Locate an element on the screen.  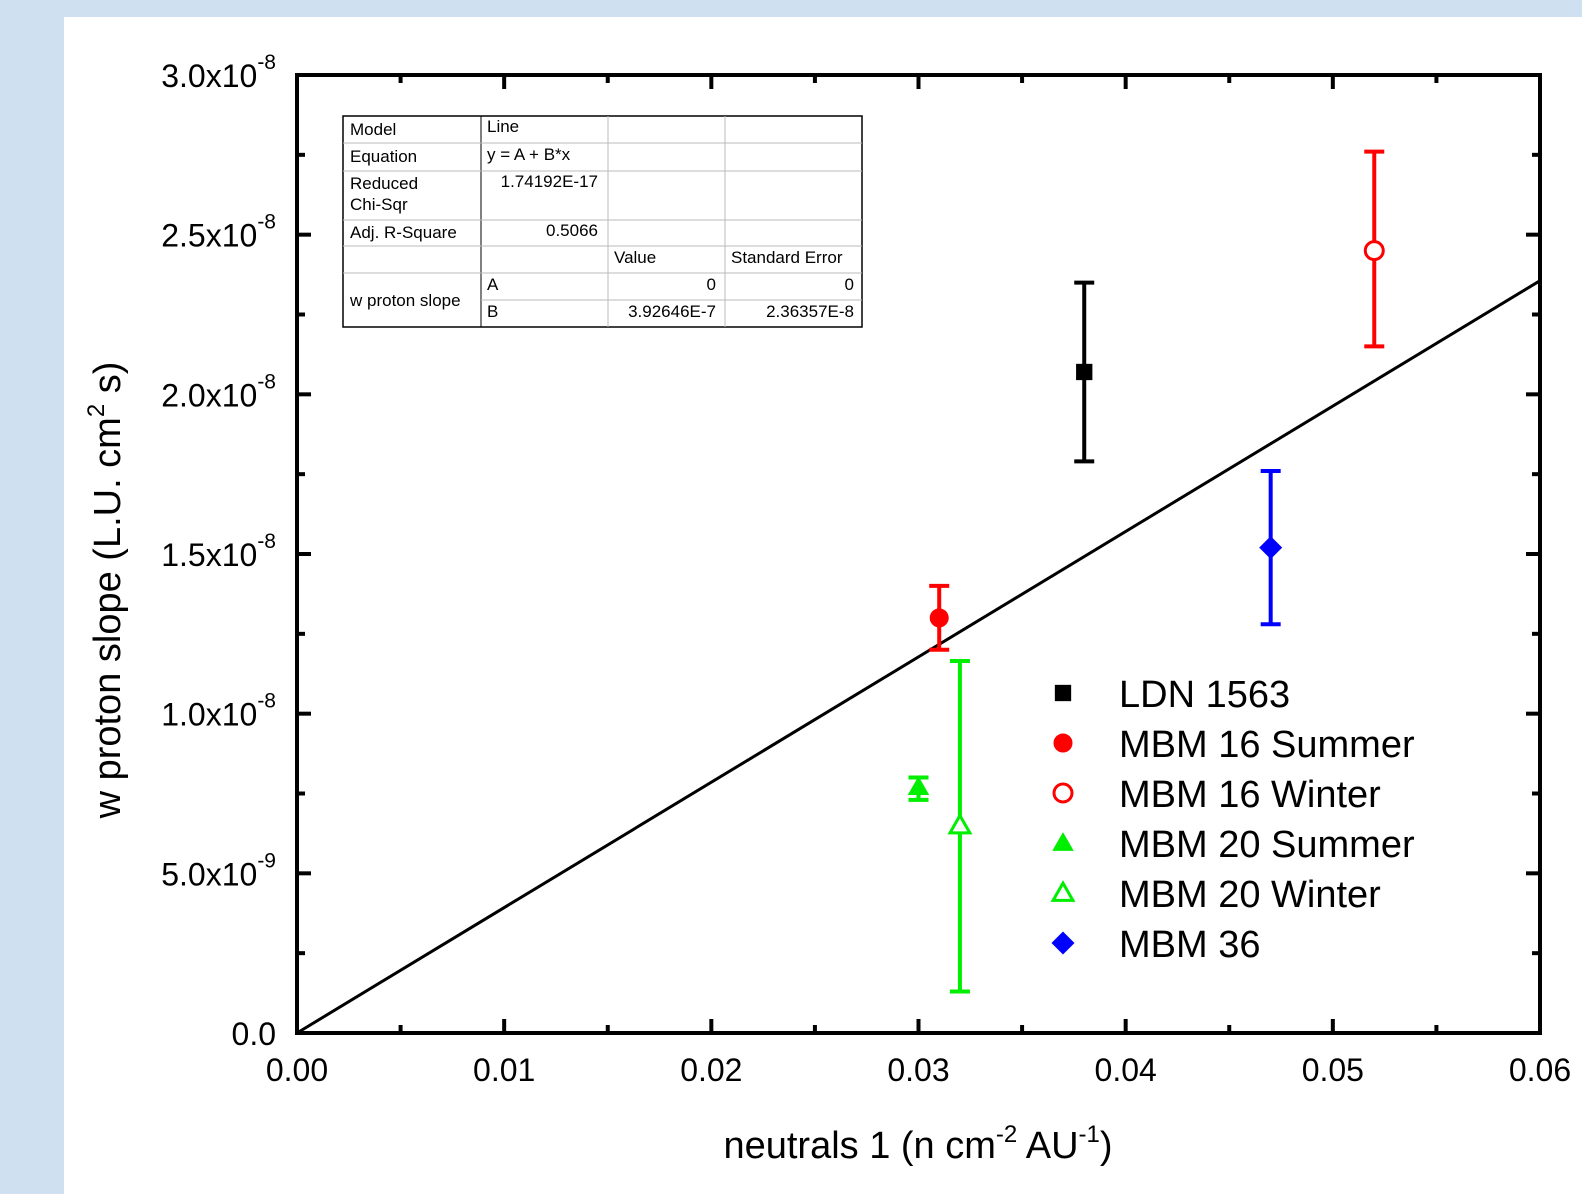
table-cell-equation-value: y = A + B*x is located at coordinates (529, 154).